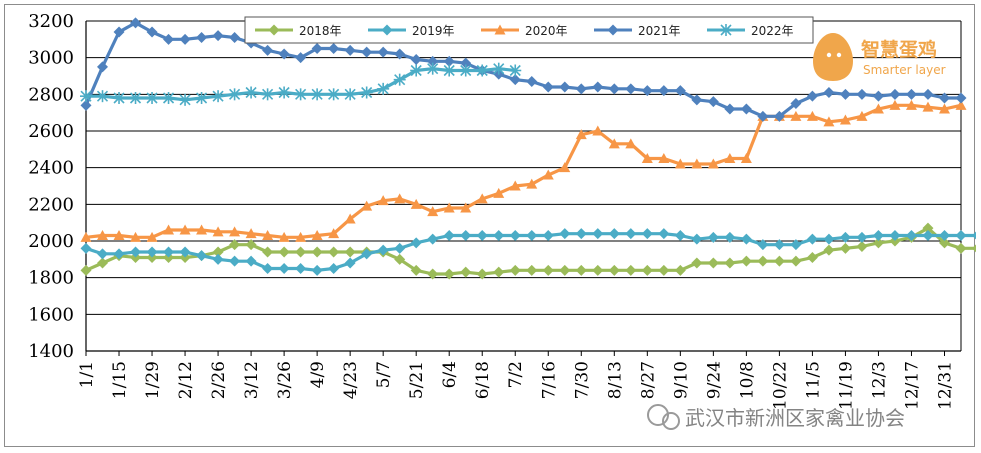  Describe the element at coordinates (780, 385) in the screenshot. I see `x-tick-label: 10/22` at that location.